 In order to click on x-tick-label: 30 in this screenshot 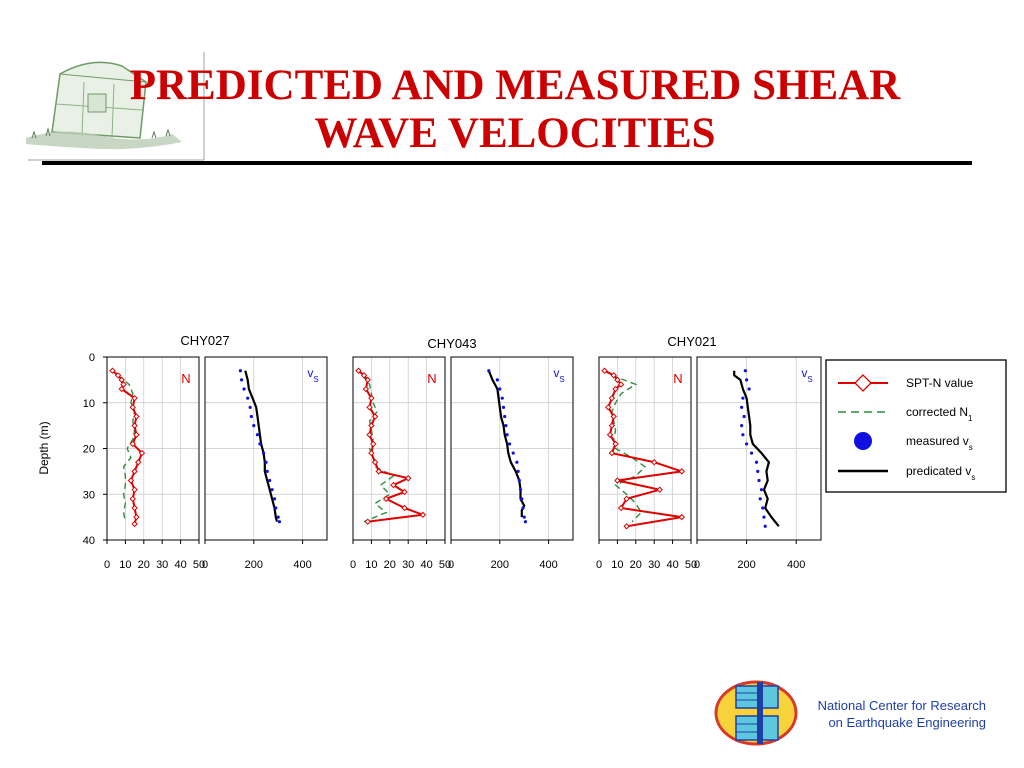, I will do `click(162, 565)`.